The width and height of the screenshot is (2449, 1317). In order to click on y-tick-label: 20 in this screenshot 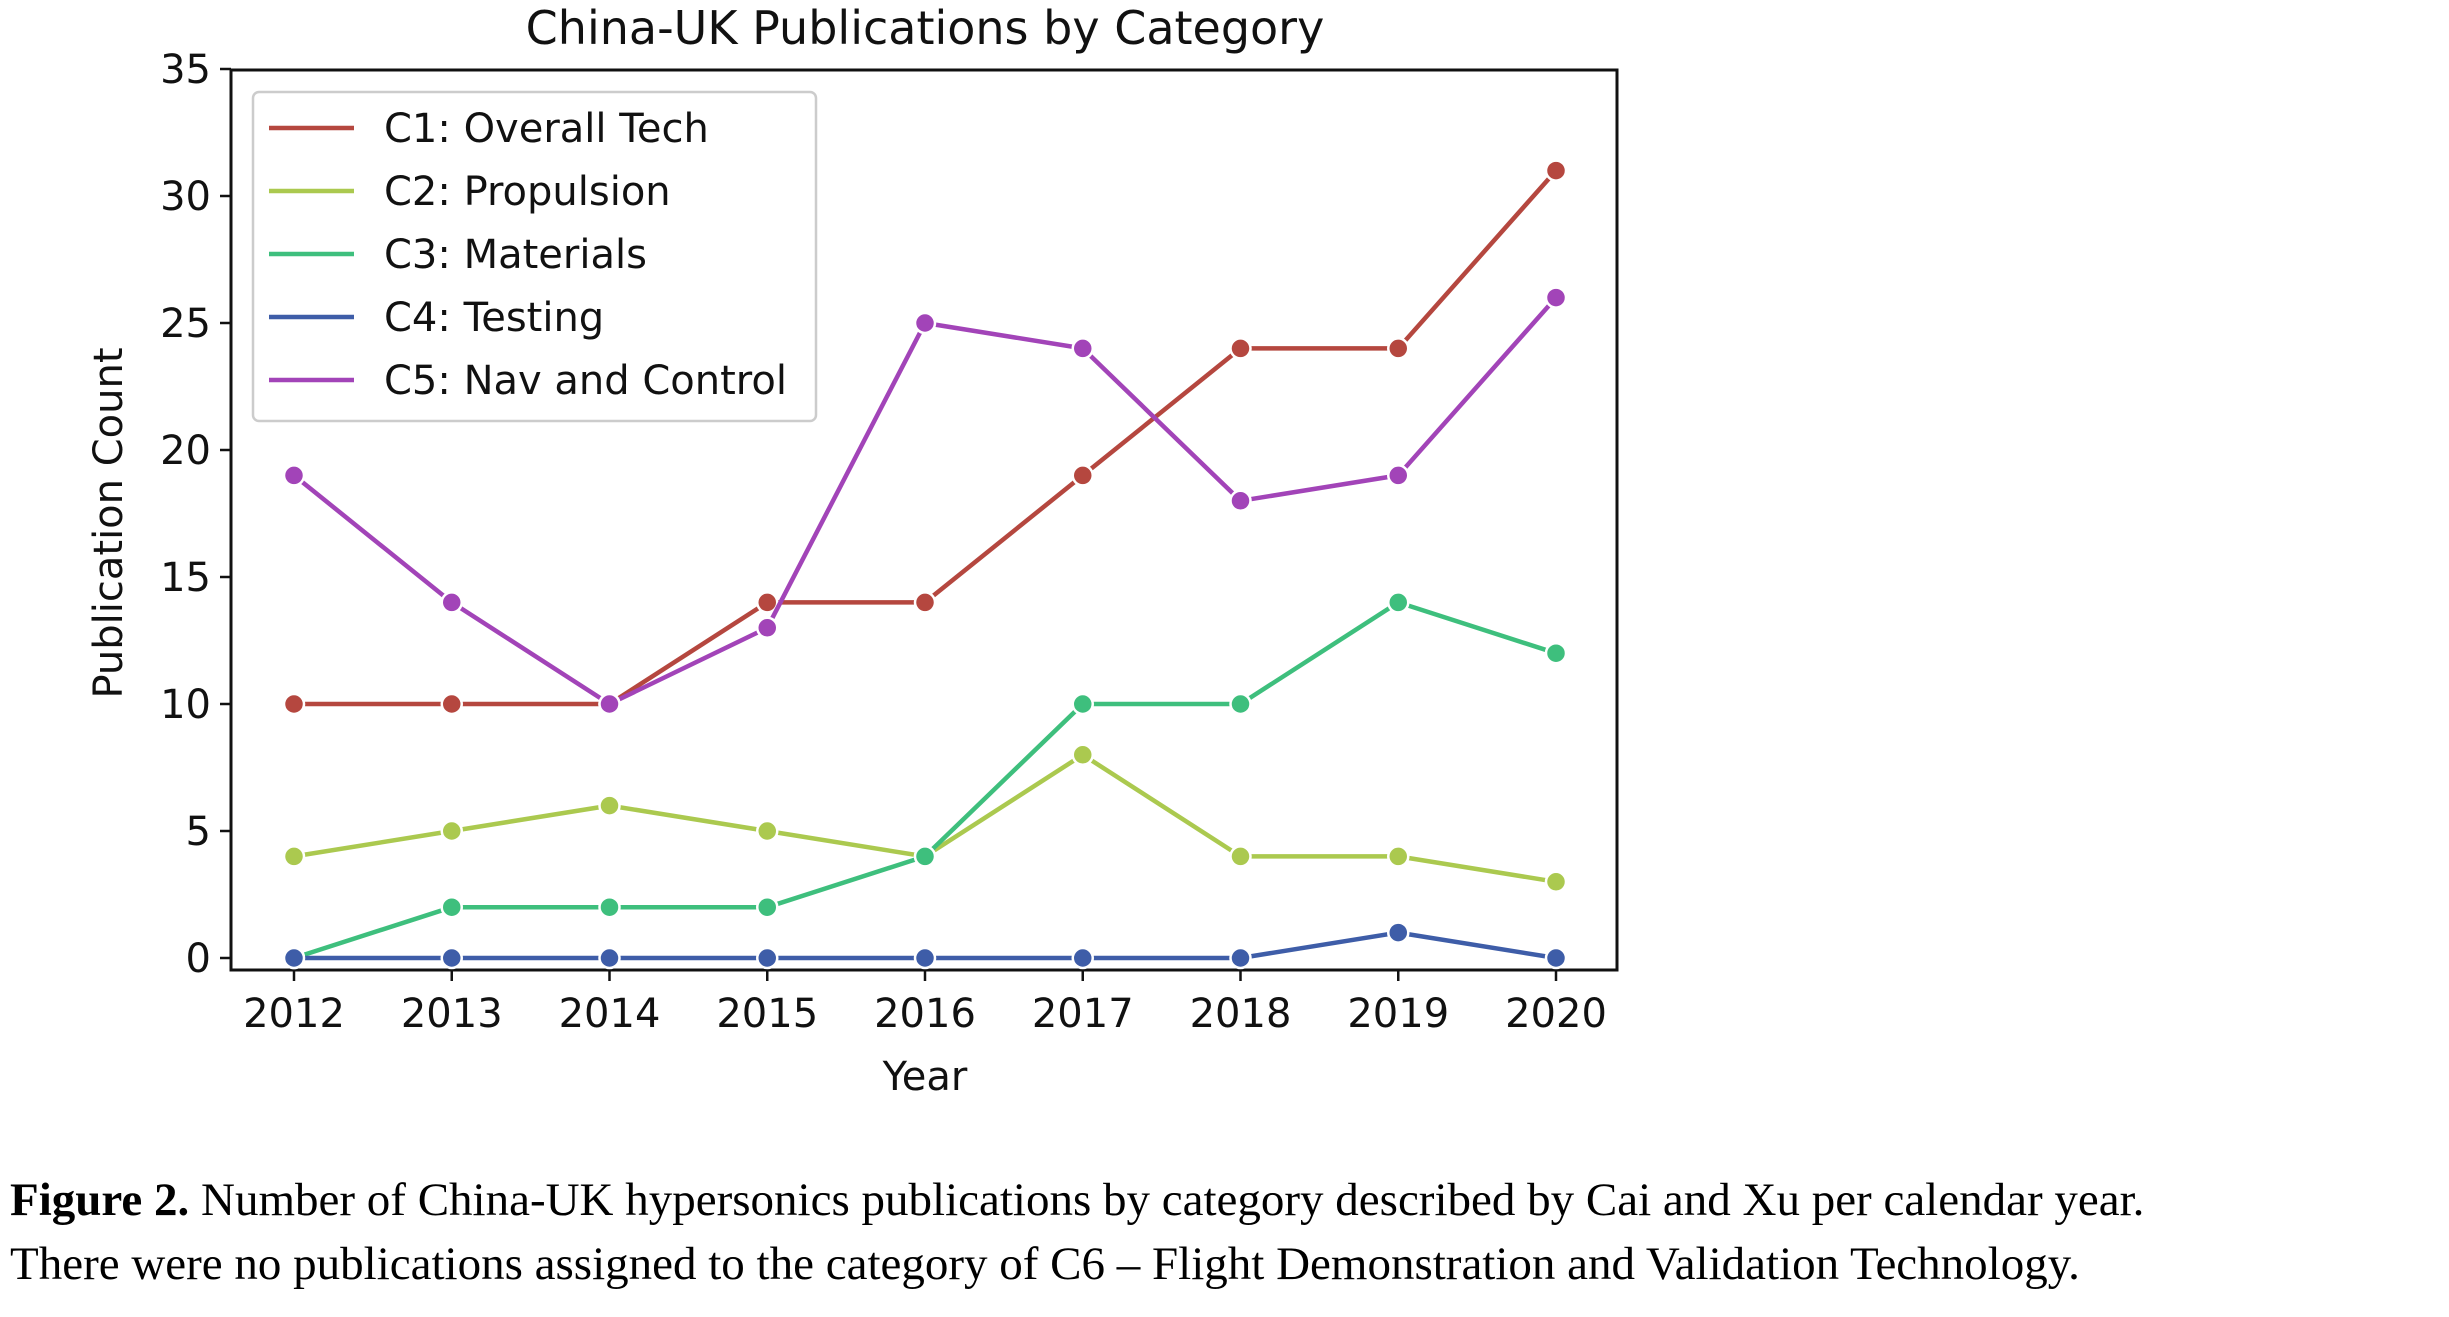, I will do `click(185, 451)`.